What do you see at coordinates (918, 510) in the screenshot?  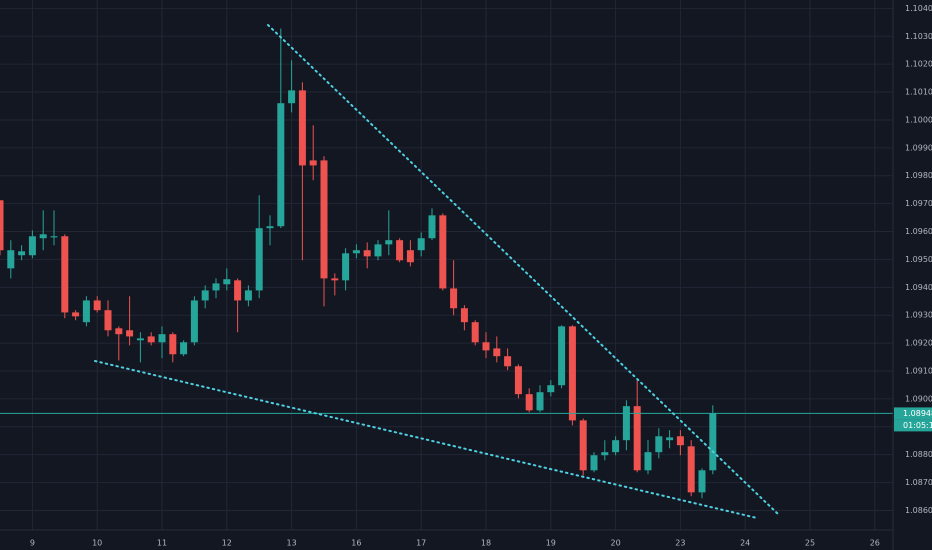 I see `y-tick-label: 1.08600` at bounding box center [918, 510].